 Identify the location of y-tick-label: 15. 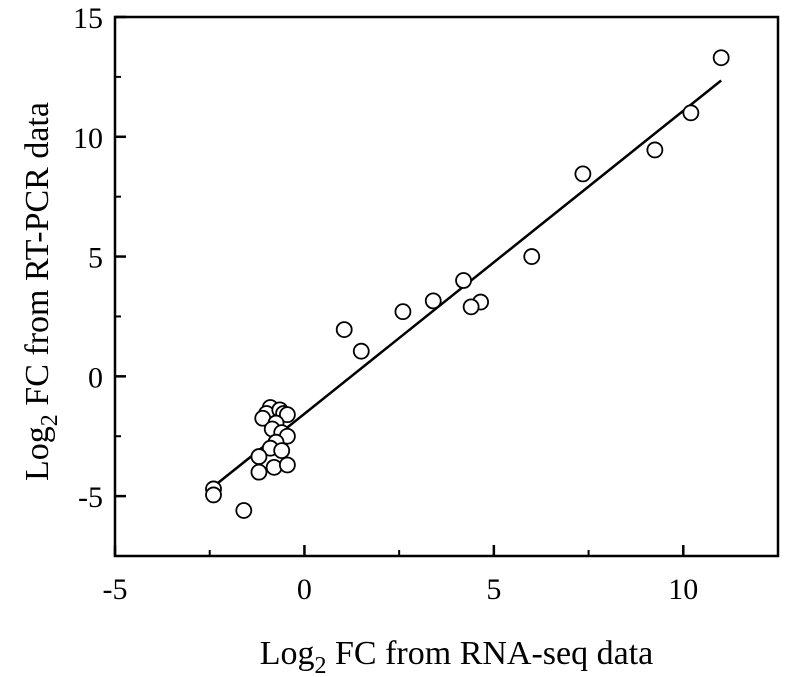
(88, 18).